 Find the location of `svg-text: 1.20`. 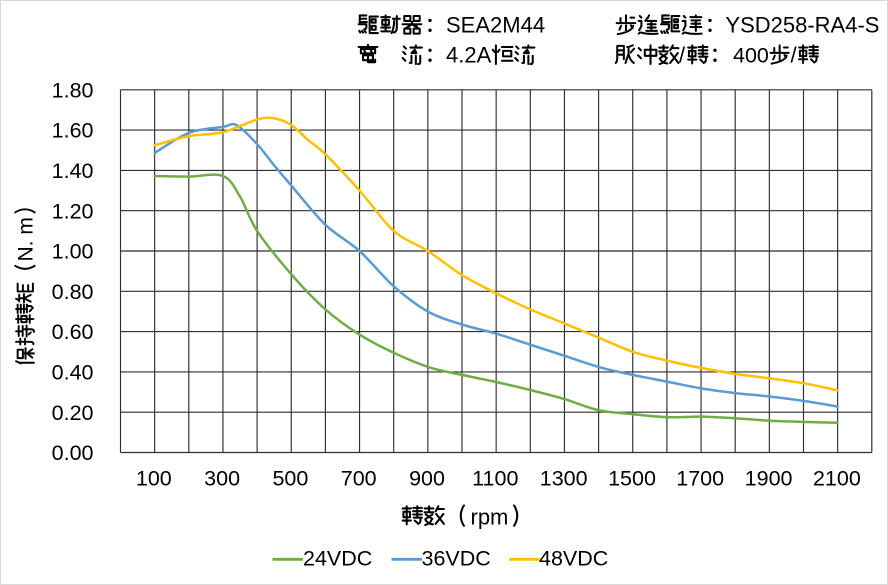

svg-text: 1.20 is located at coordinates (73, 211).